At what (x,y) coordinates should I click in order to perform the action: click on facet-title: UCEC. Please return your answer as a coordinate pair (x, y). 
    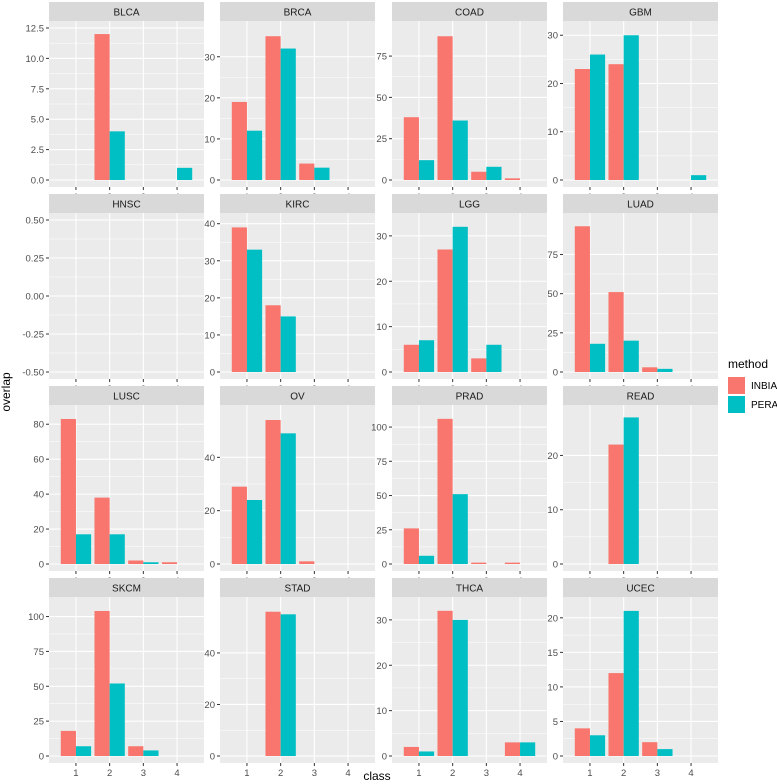
    Looking at the image, I should click on (640, 589).